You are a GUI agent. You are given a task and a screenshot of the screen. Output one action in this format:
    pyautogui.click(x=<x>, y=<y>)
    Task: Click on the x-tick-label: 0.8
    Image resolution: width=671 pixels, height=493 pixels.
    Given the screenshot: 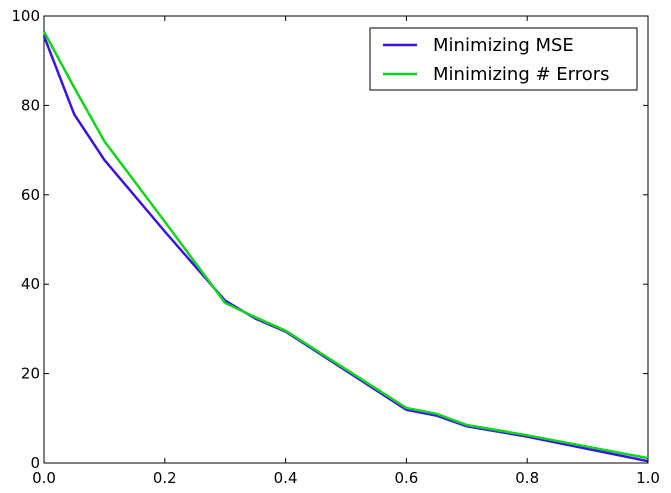 What is the action you would take?
    pyautogui.click(x=527, y=478)
    